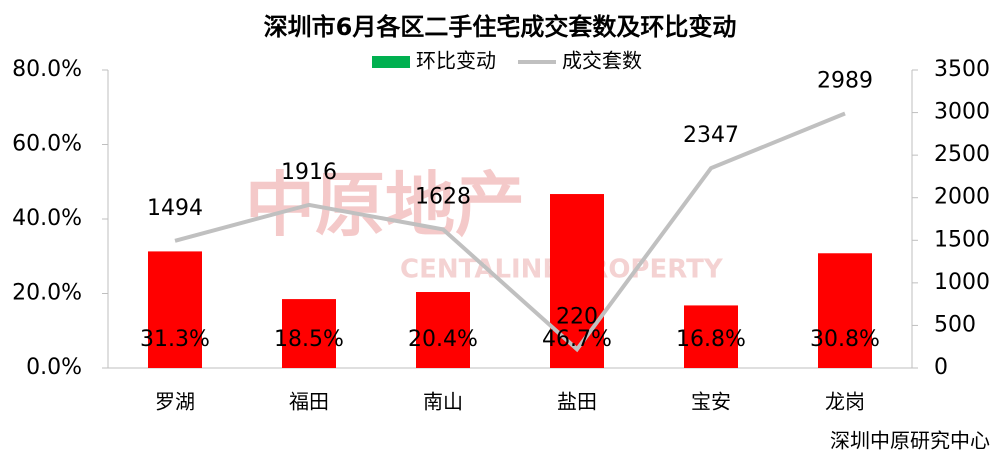 The image size is (1003, 463). Describe the element at coordinates (47, 218) in the screenshot. I see `y-tick-label: 40.0%` at that location.